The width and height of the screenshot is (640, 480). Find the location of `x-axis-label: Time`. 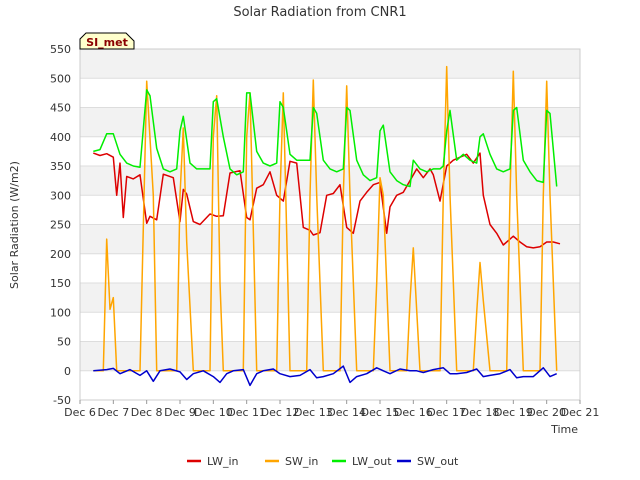

x-axis-label: Time is located at coordinates (564, 429).